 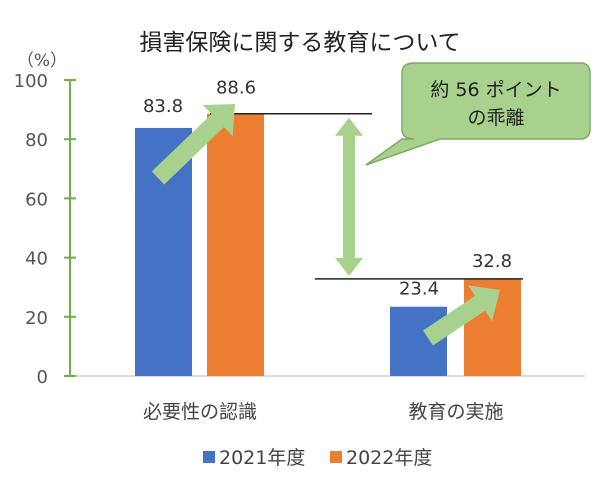 I want to click on legend-label: 2022年度, so click(x=389, y=458).